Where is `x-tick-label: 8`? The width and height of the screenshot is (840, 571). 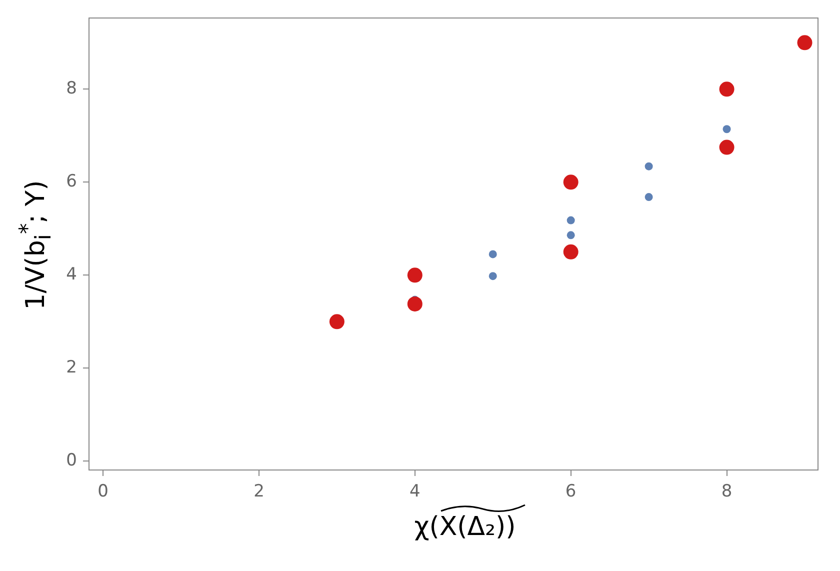 x-tick-label: 8 is located at coordinates (726, 492).